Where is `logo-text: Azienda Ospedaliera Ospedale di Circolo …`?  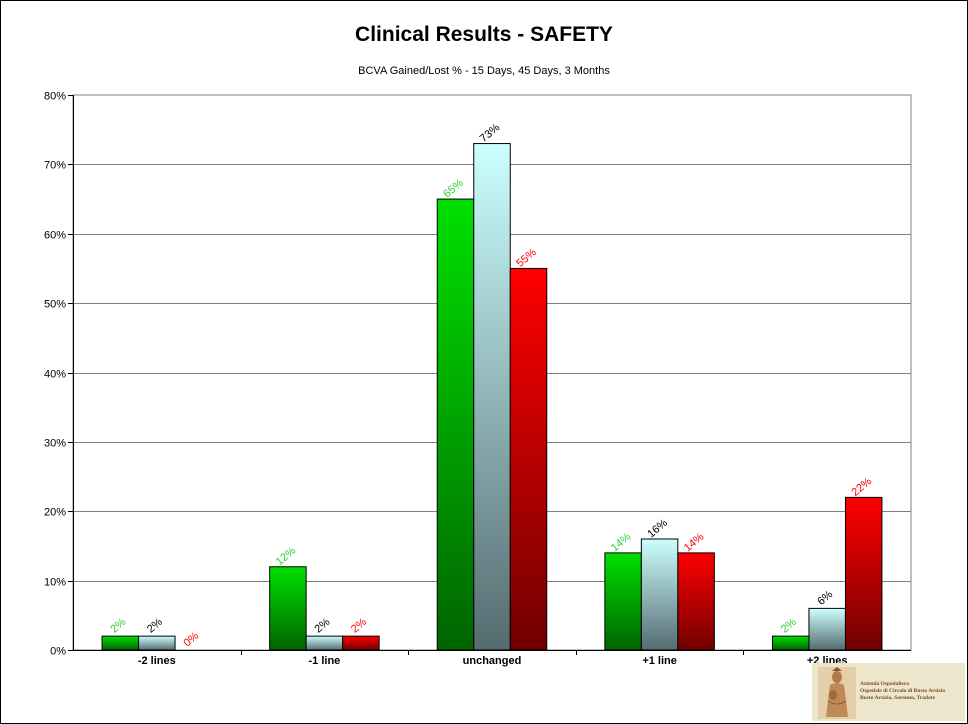
logo-text: Azienda Ospedaliera Ospedale di Circolo … is located at coordinates (912, 691).